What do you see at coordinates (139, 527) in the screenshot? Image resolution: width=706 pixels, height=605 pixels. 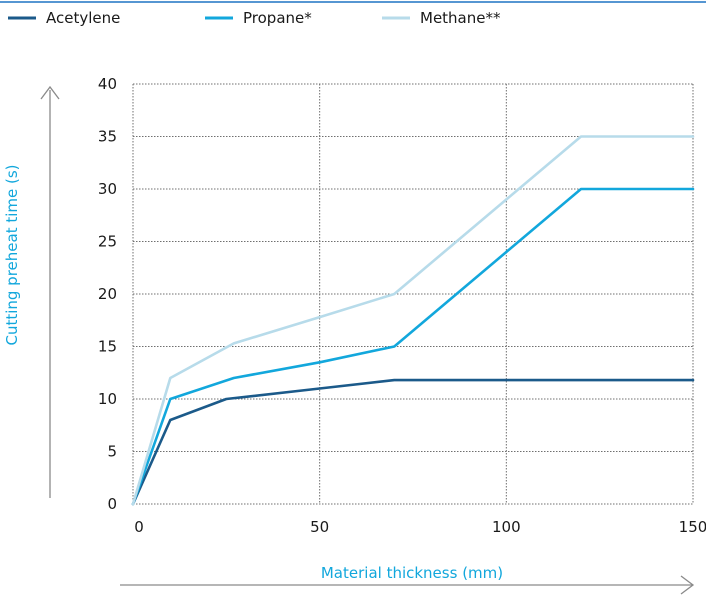 I see `x-tick-label-0: 0` at bounding box center [139, 527].